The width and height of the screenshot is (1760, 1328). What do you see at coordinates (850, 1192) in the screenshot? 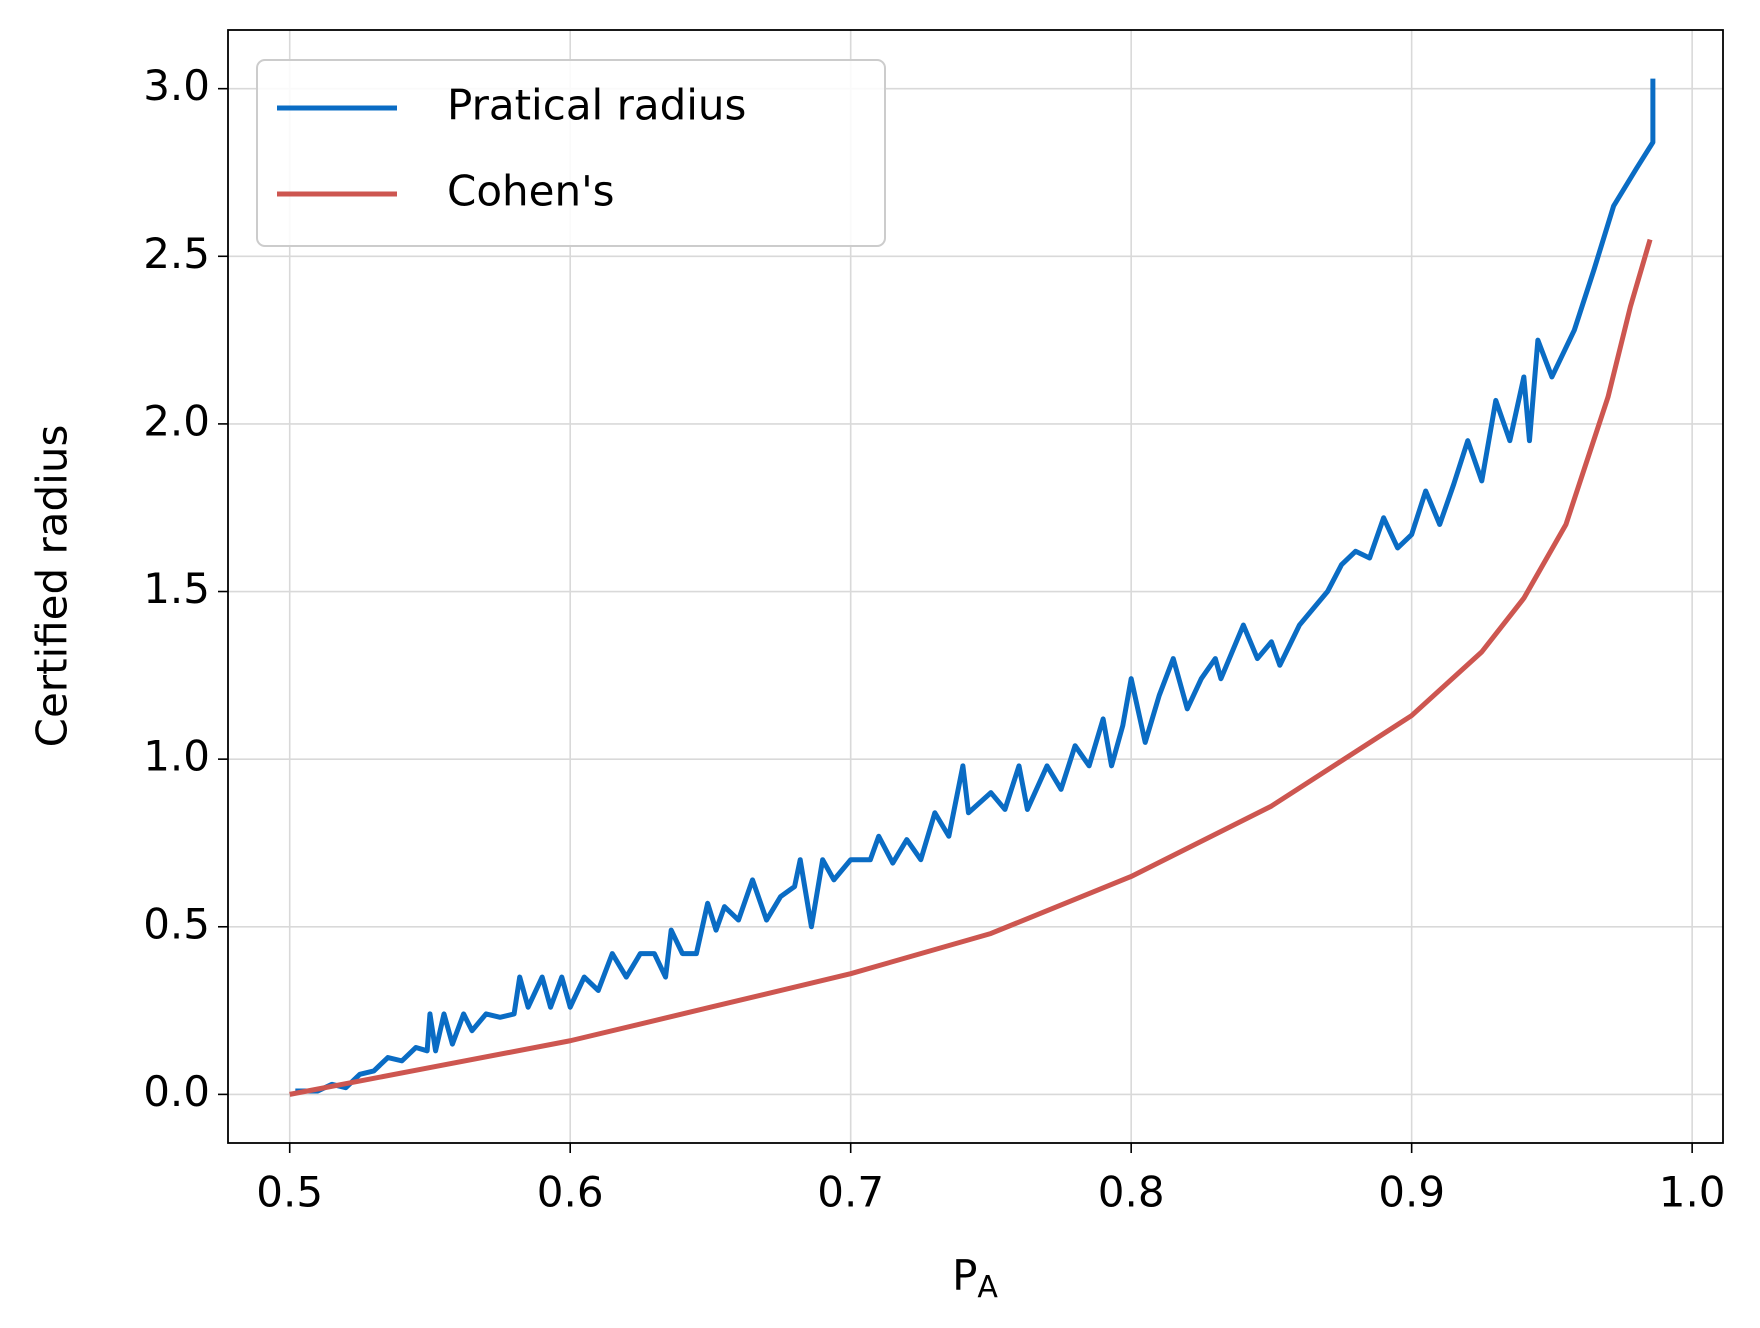
I see `x-tick-label: 0.7` at bounding box center [850, 1192].